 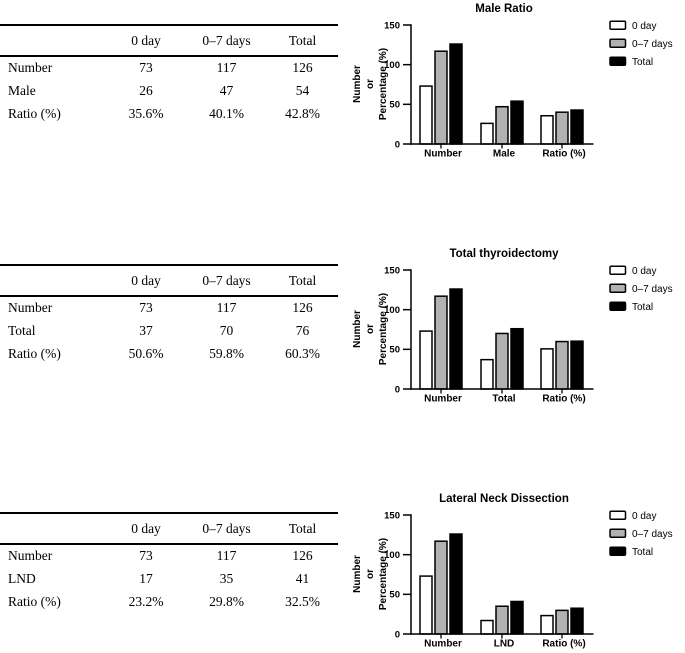 What do you see at coordinates (226, 601) in the screenshot?
I see `table-cell: 29.8%` at bounding box center [226, 601].